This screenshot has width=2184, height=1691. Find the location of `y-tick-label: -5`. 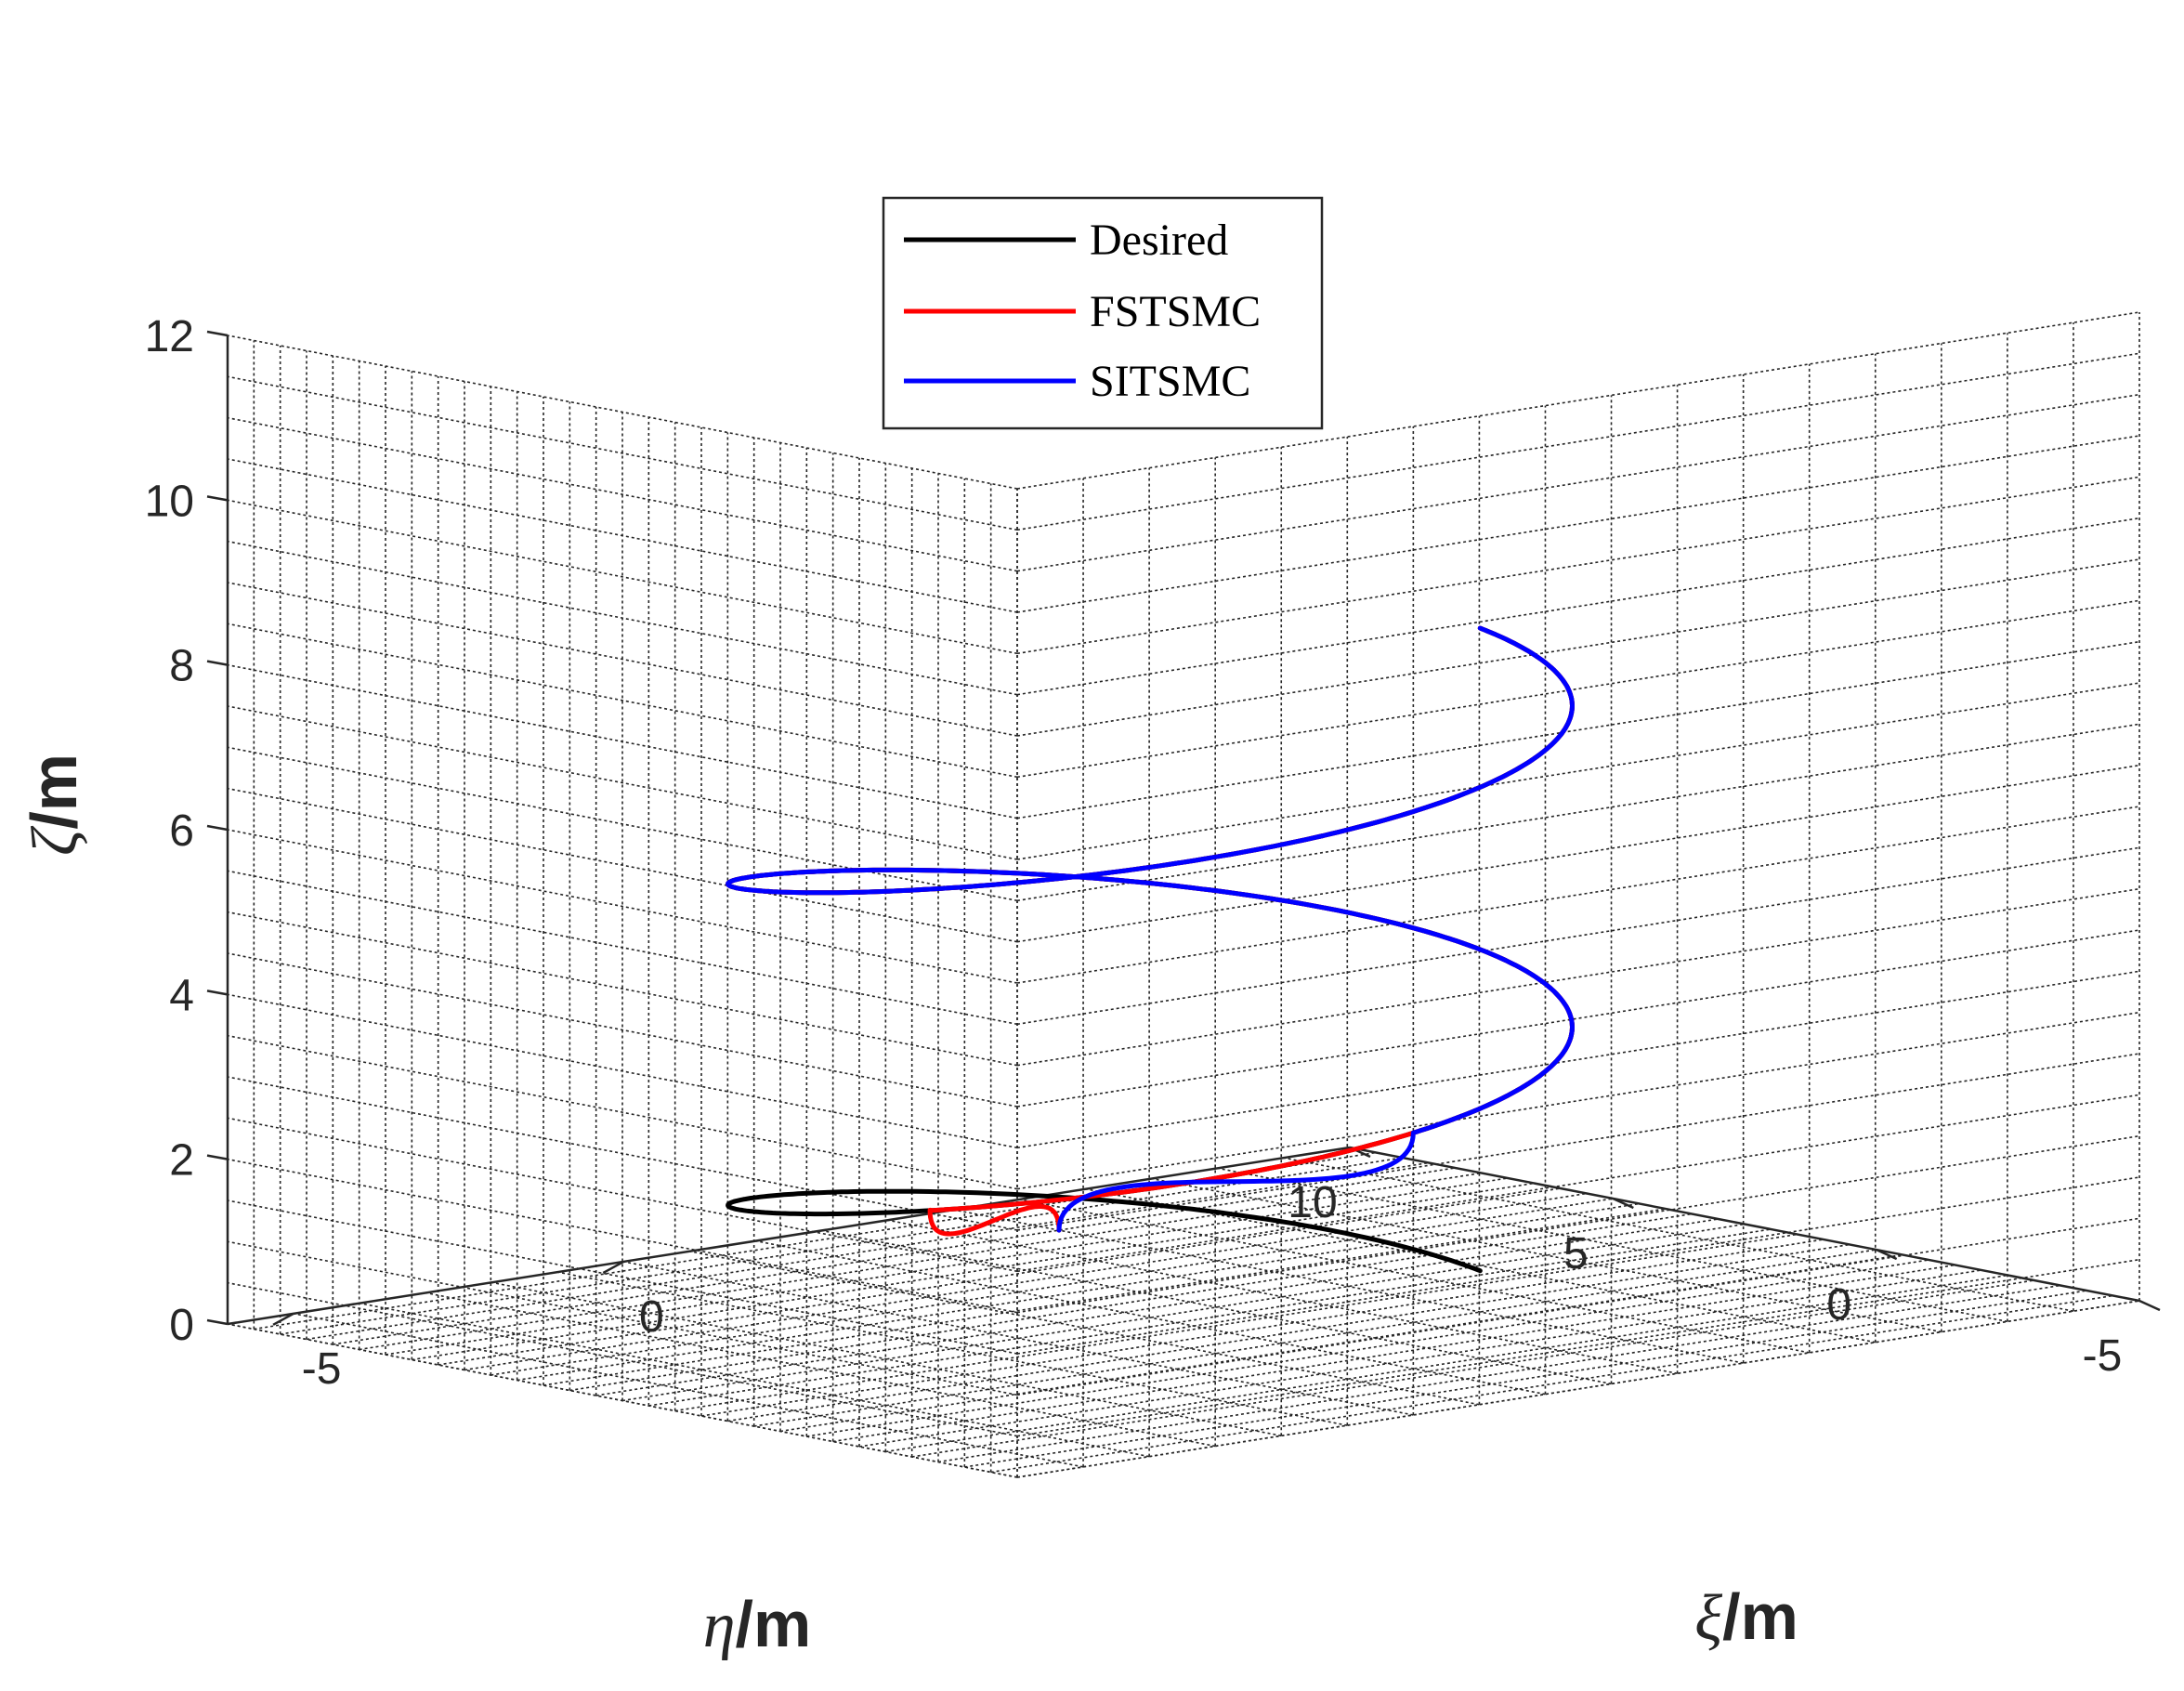

y-tick-label: -5 is located at coordinates (2103, 1356).